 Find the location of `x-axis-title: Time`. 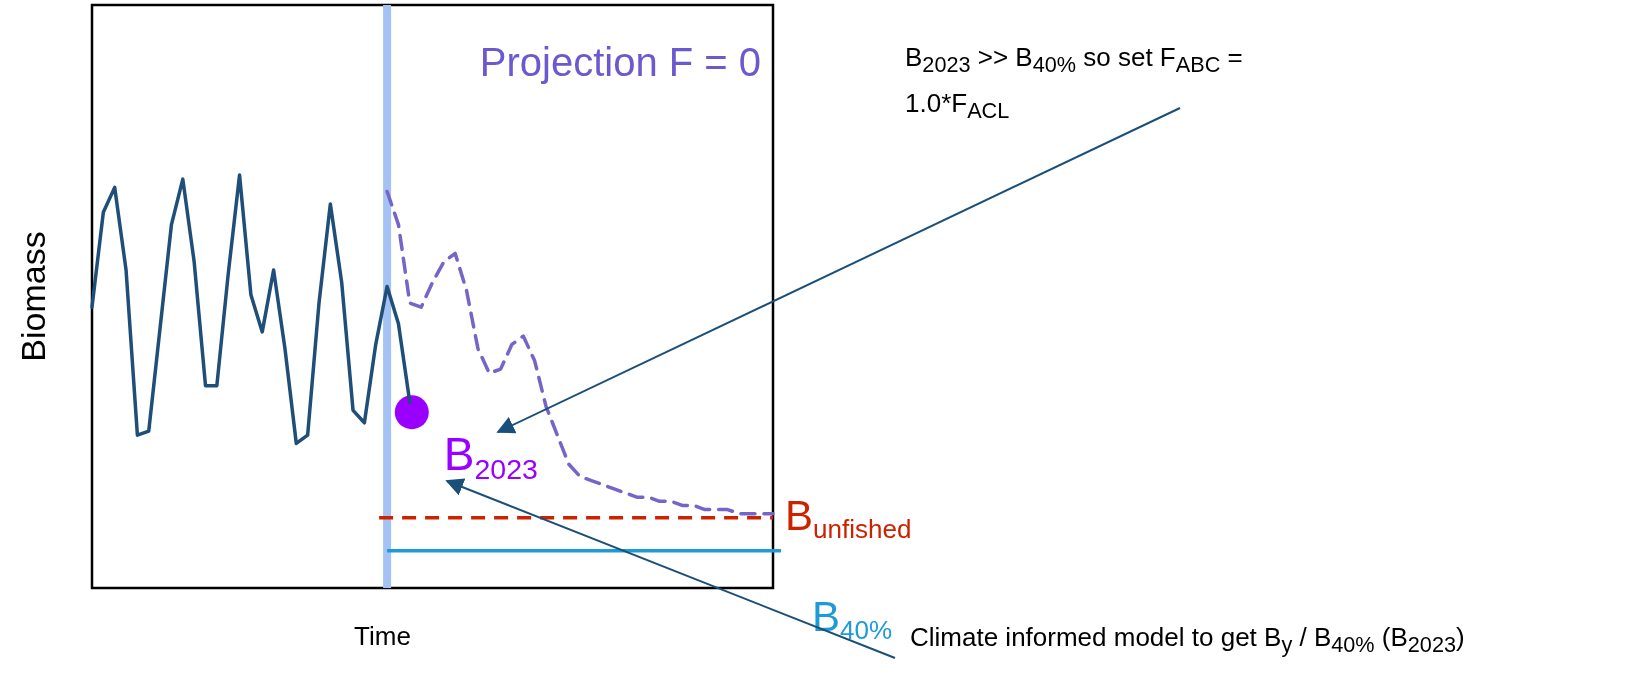

x-axis-title: Time is located at coordinates (382, 636).